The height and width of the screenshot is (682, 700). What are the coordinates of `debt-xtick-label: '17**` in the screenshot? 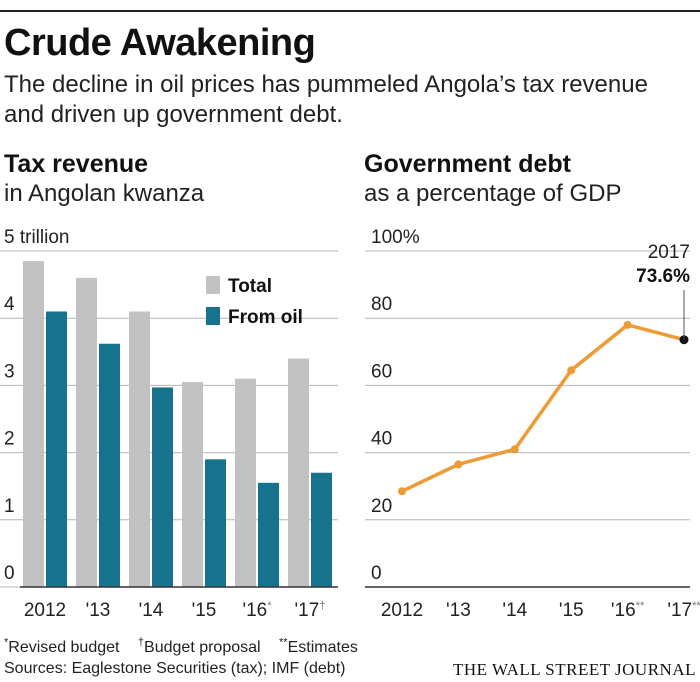 It's located at (683, 610).